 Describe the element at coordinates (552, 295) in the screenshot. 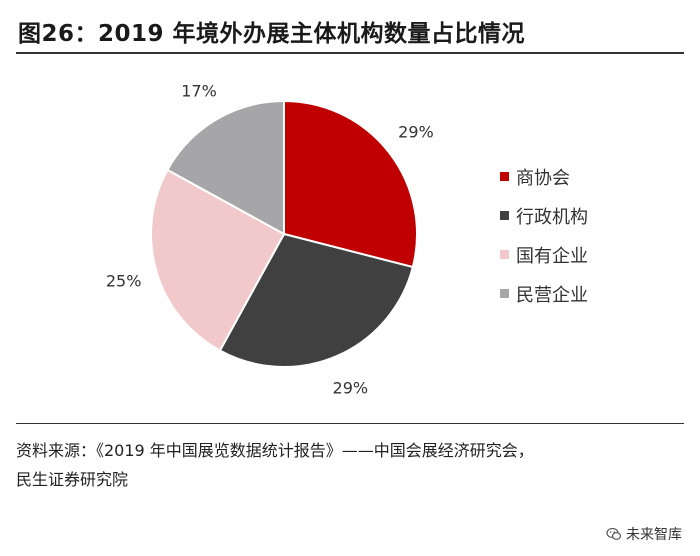

I see `legend-label: 民营企业` at that location.